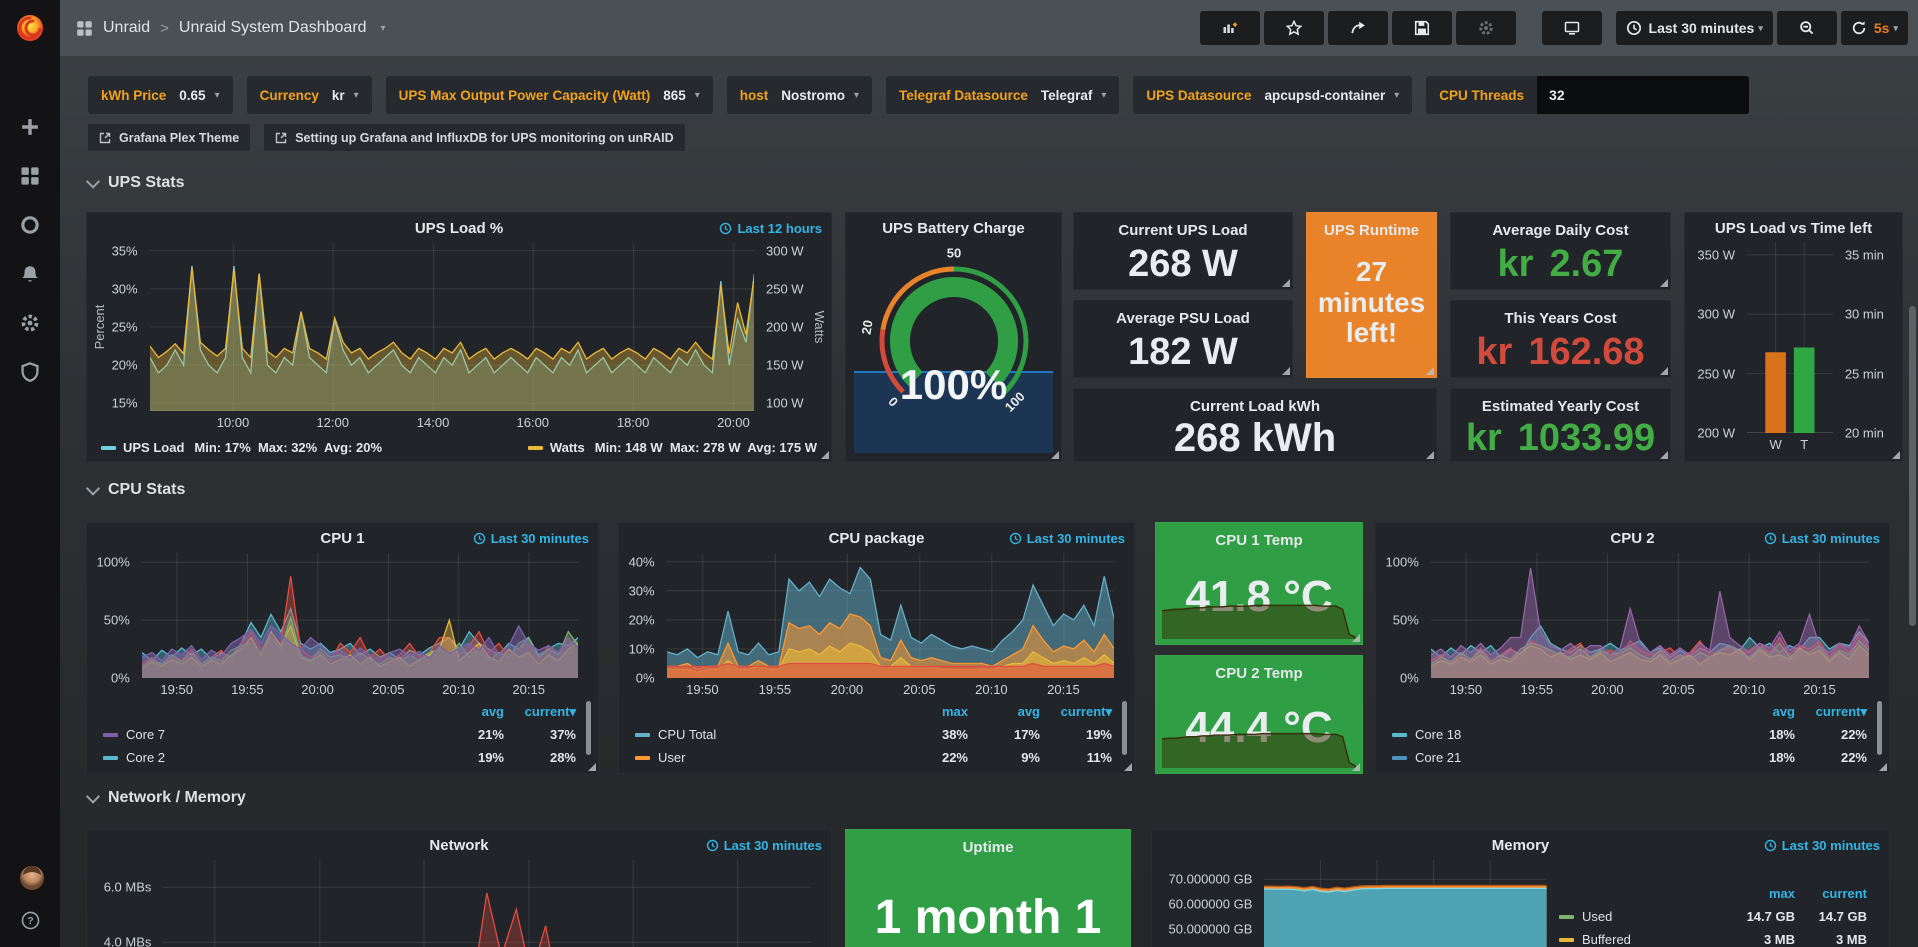 The height and width of the screenshot is (947, 1918). What do you see at coordinates (953, 228) in the screenshot?
I see `panel-title: UPS Battery Charge` at bounding box center [953, 228].